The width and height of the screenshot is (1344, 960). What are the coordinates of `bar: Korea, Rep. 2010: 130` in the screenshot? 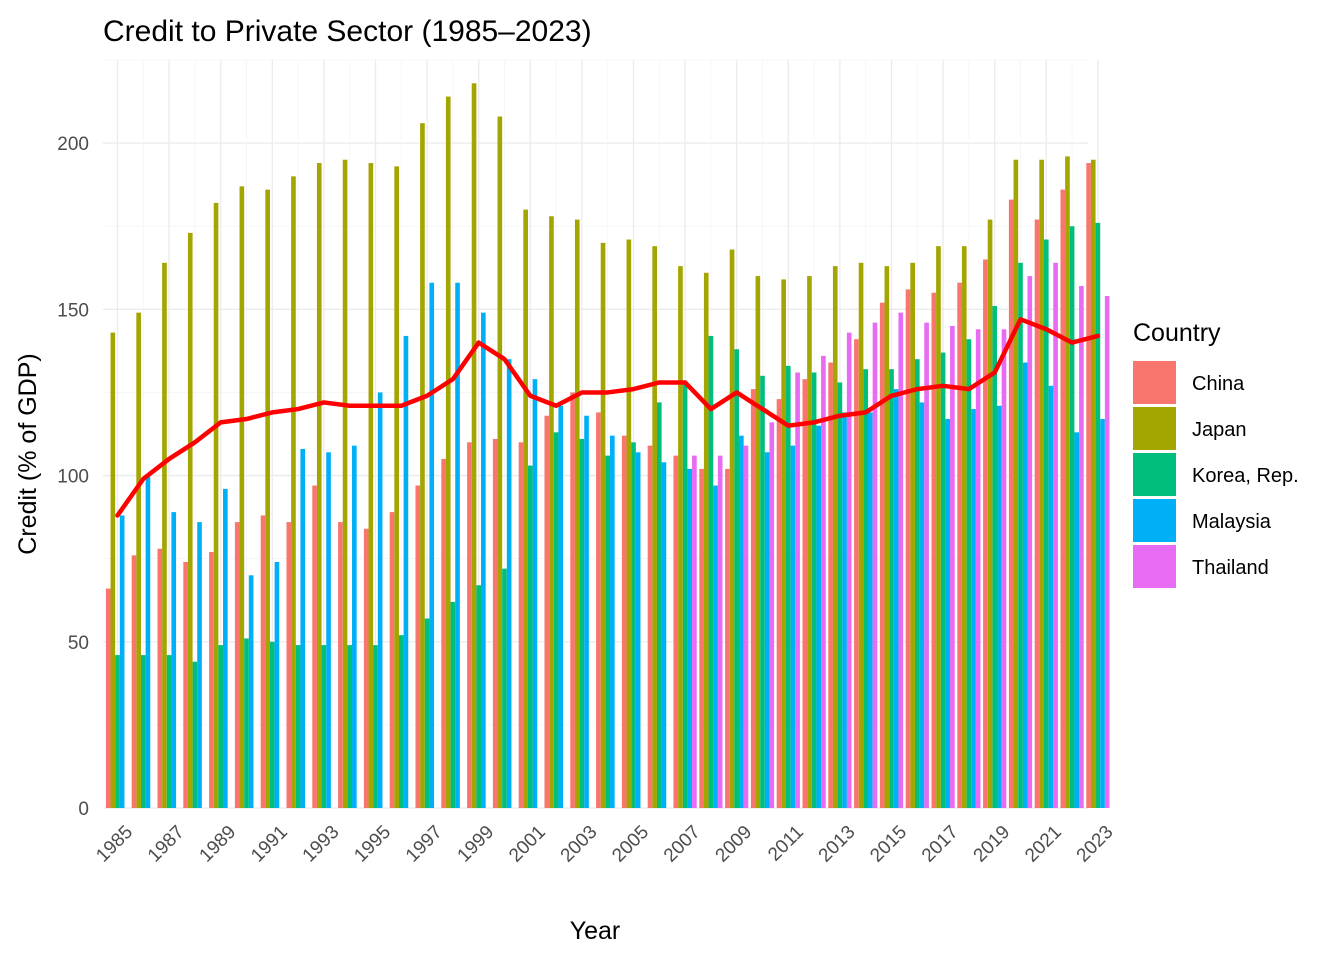 It's located at (762, 591).